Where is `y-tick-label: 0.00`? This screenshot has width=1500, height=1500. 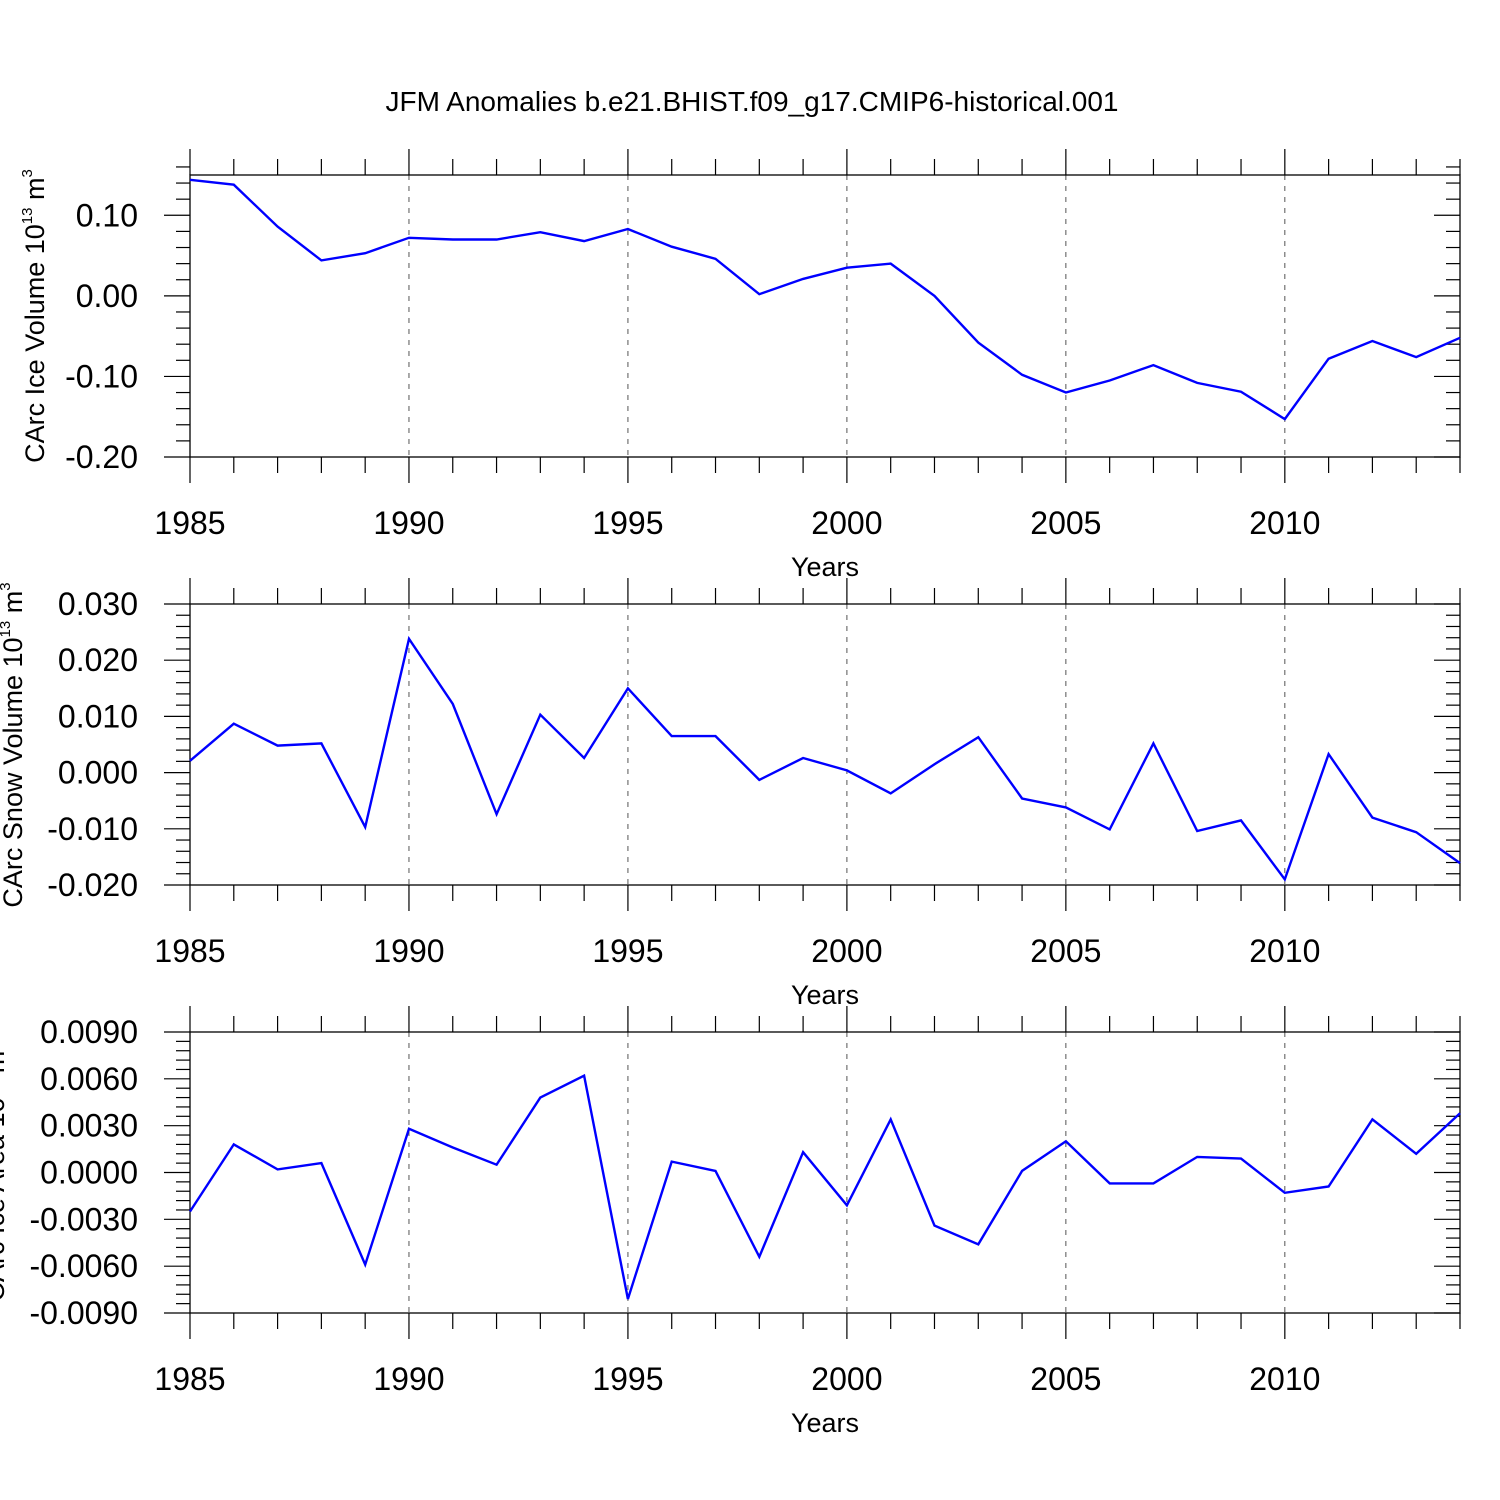 y-tick-label: 0.00 is located at coordinates (107, 296).